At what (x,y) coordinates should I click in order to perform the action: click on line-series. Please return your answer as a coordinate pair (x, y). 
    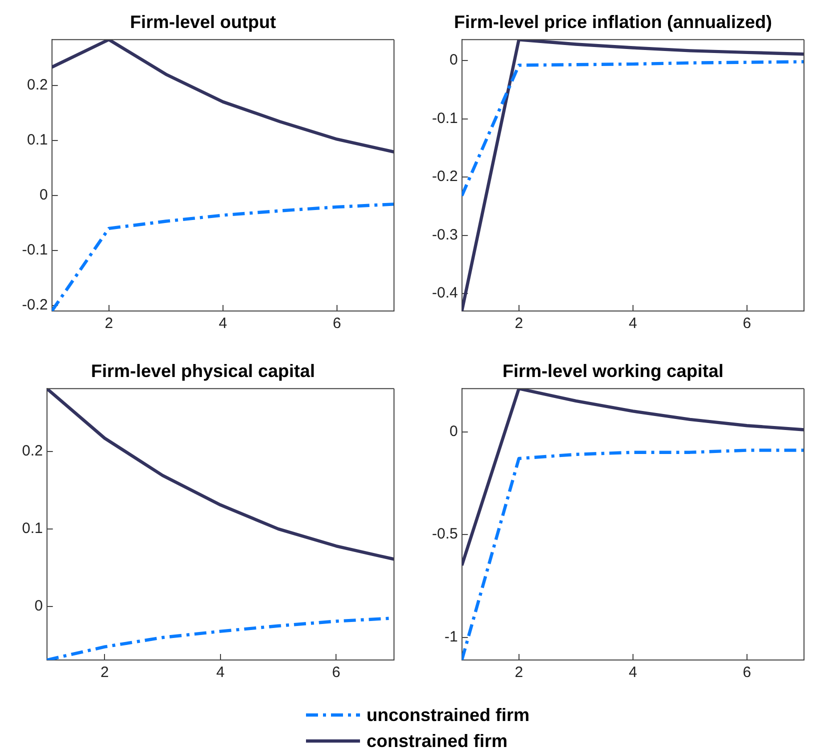
    Looking at the image, I should click on (633, 129).